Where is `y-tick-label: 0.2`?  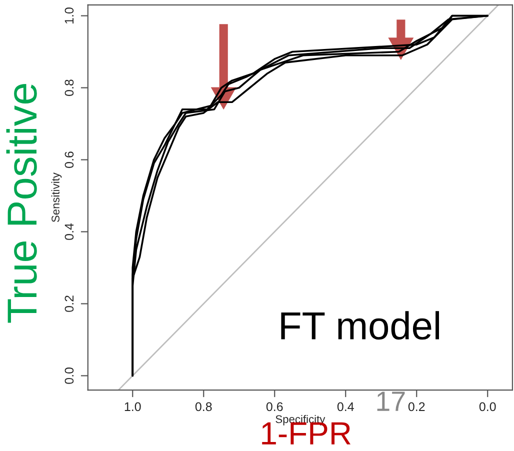 y-tick-label: 0.2 is located at coordinates (69, 304).